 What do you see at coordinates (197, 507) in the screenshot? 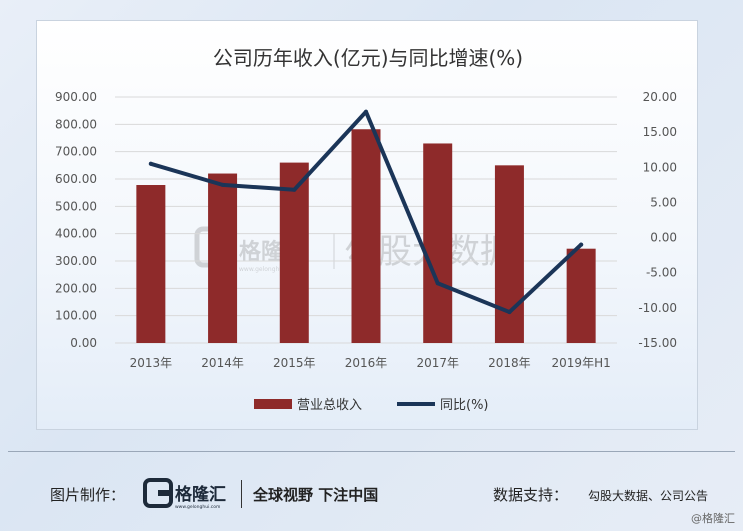
I see `brand-site: www.gelonghui.com` at bounding box center [197, 507].